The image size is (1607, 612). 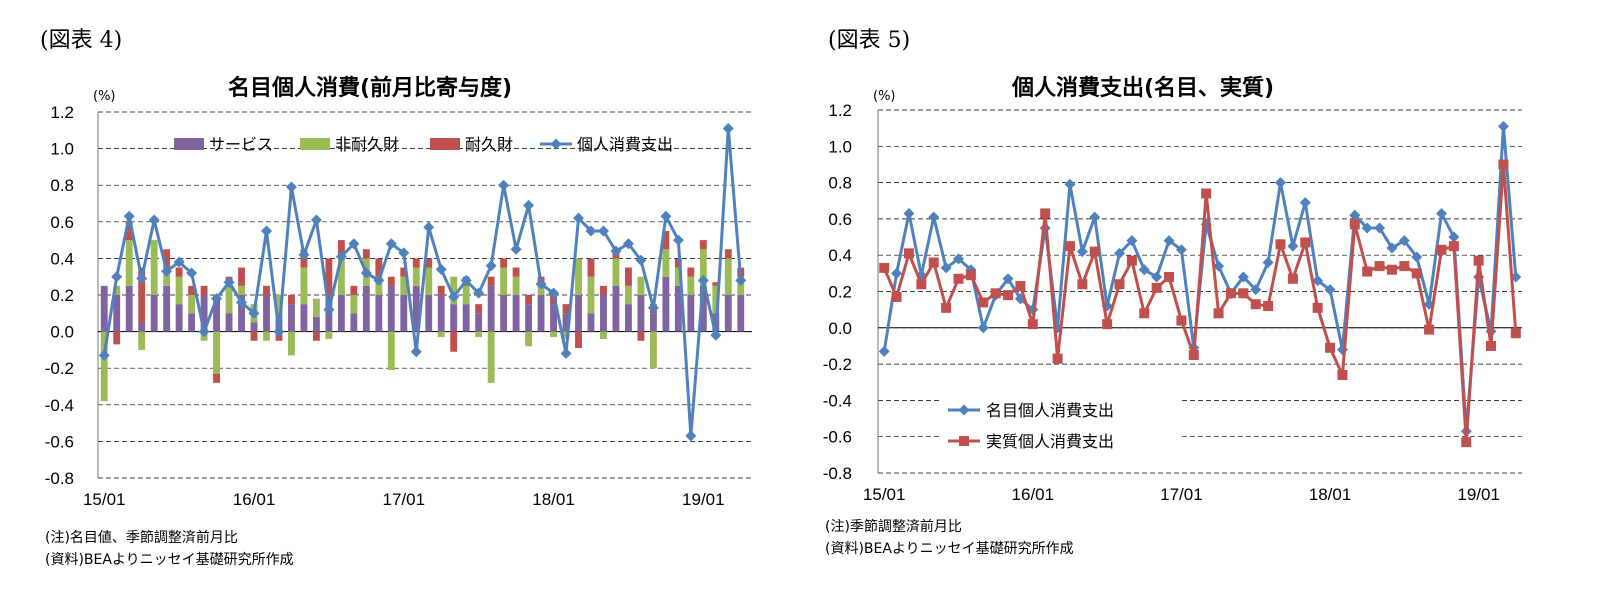 What do you see at coordinates (964, 441) in the screenshot?
I see `legend-marker` at bounding box center [964, 441].